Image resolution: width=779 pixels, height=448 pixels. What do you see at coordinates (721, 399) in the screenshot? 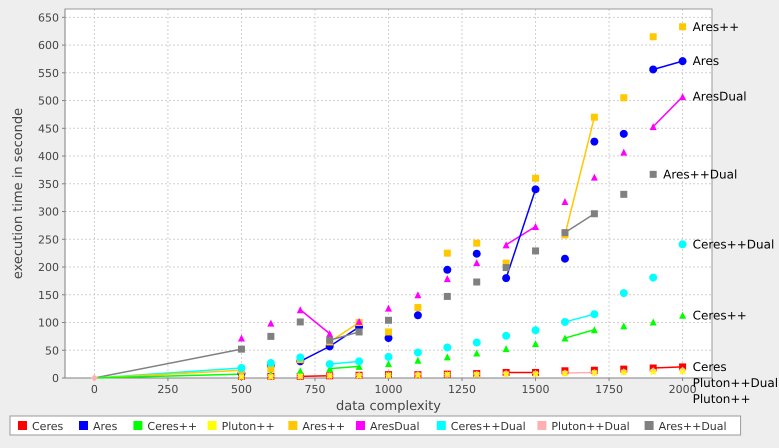
I see `text: Pluton++` at bounding box center [721, 399].